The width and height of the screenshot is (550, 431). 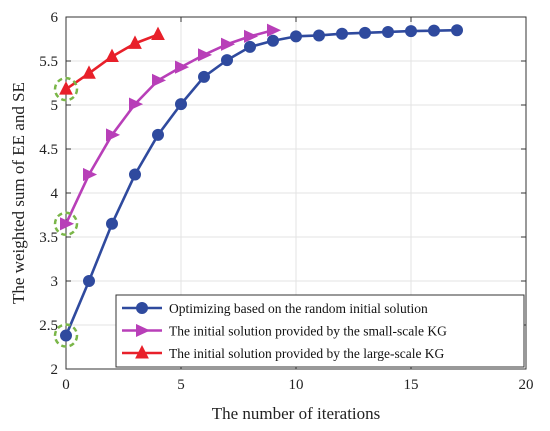 What do you see at coordinates (296, 413) in the screenshot?
I see `x-axis-label: The number of iterations` at bounding box center [296, 413].